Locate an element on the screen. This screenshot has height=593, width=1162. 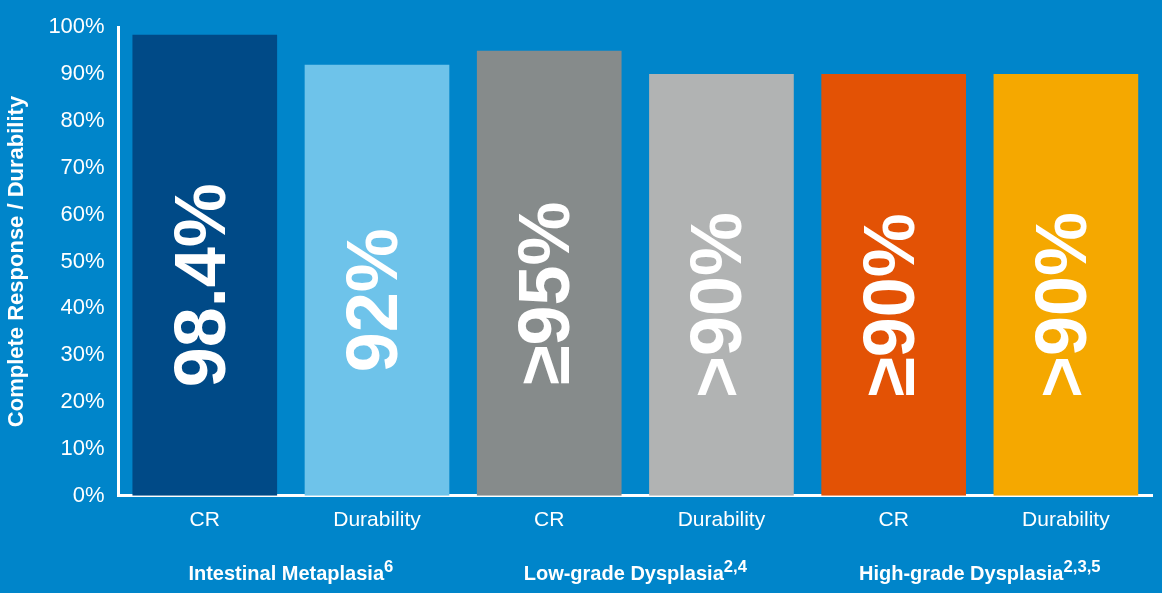
y-tick-label: 70% is located at coordinates (82, 166).